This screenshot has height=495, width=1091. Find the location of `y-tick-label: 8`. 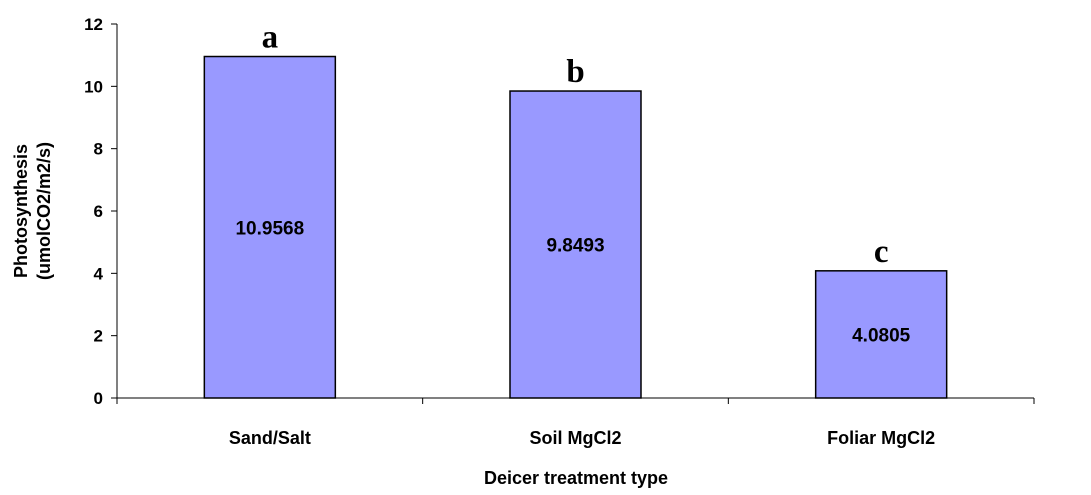

y-tick-label: 8 is located at coordinates (98, 149).